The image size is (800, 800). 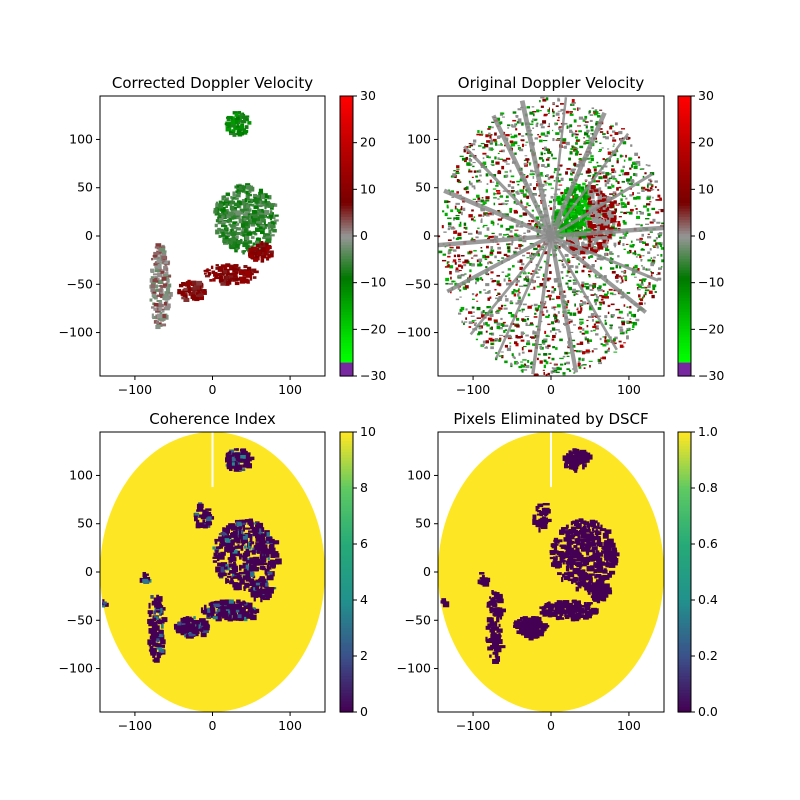 What do you see at coordinates (551, 83) in the screenshot?
I see `panel-title: Original Doppler Velocity` at bounding box center [551, 83].